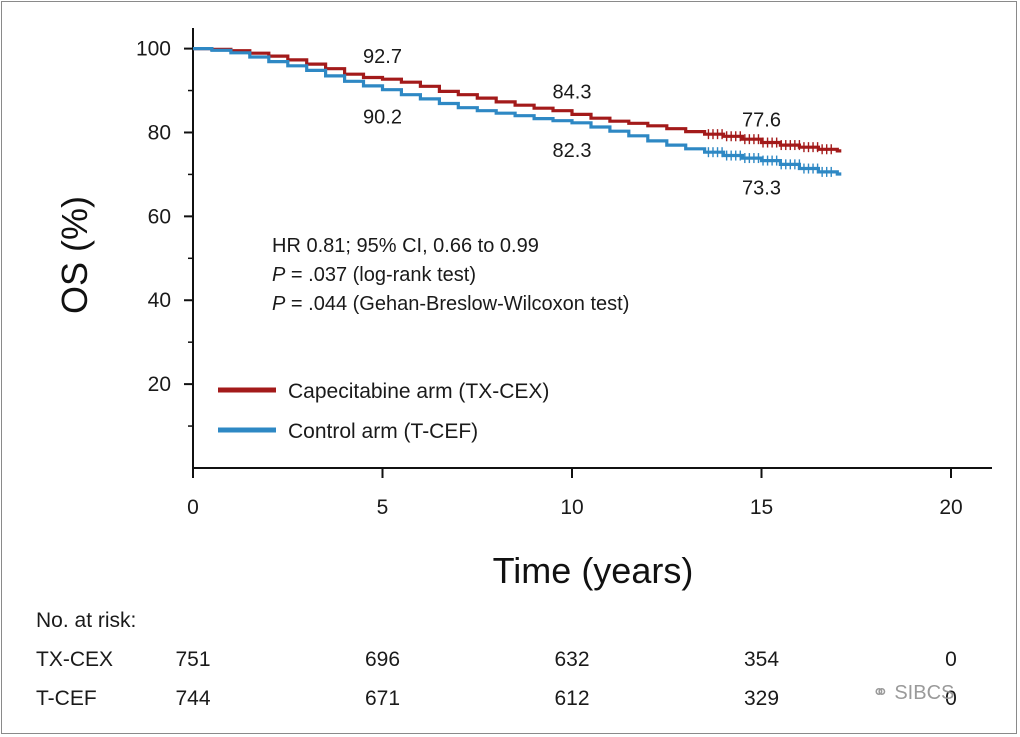 The height and width of the screenshot is (737, 1020). What do you see at coordinates (159, 384) in the screenshot?
I see `y-tick-label: 20` at bounding box center [159, 384].